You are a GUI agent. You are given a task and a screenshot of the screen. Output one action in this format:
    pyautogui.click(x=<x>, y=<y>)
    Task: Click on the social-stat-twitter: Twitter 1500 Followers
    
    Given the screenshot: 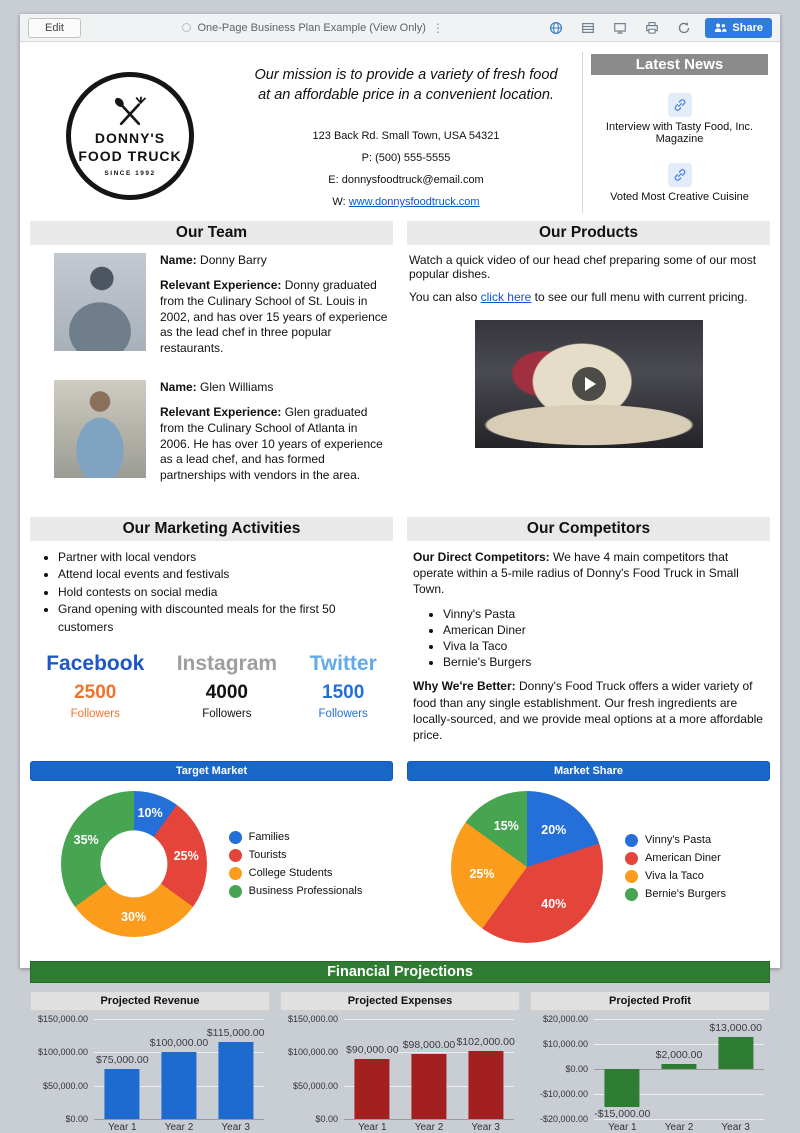 What is the action you would take?
    pyautogui.click(x=343, y=686)
    